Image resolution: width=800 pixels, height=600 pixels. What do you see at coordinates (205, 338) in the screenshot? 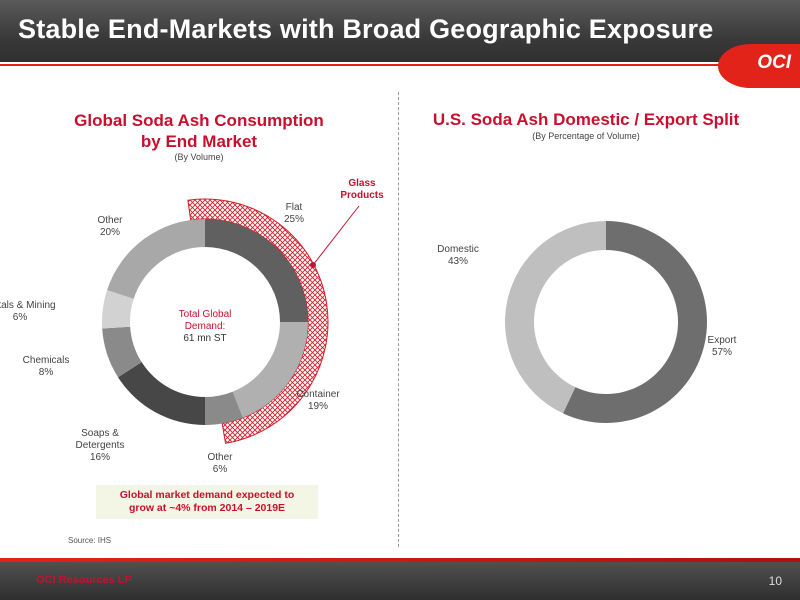
I see `total-demand-value: 61 mn ST` at bounding box center [205, 338].